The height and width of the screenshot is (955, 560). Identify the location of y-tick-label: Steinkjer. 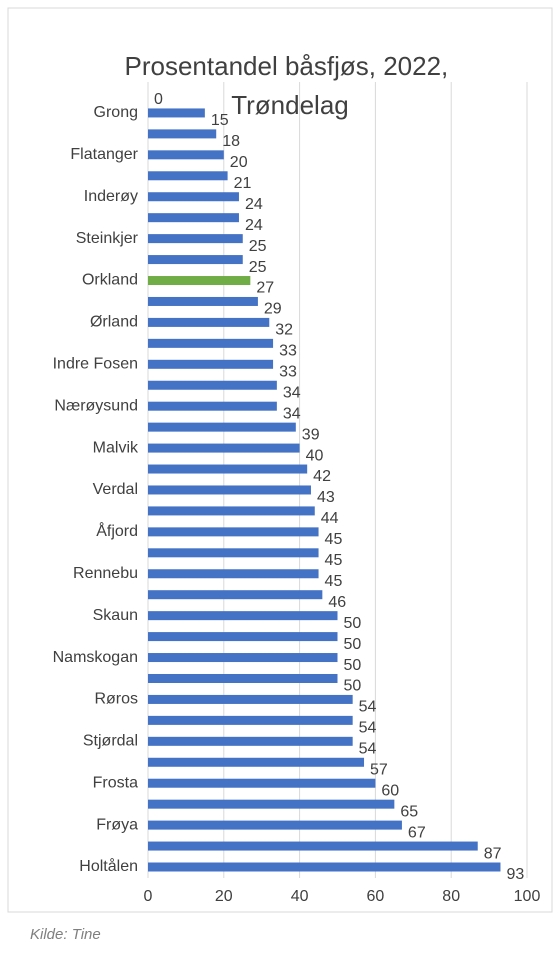
(107, 238).